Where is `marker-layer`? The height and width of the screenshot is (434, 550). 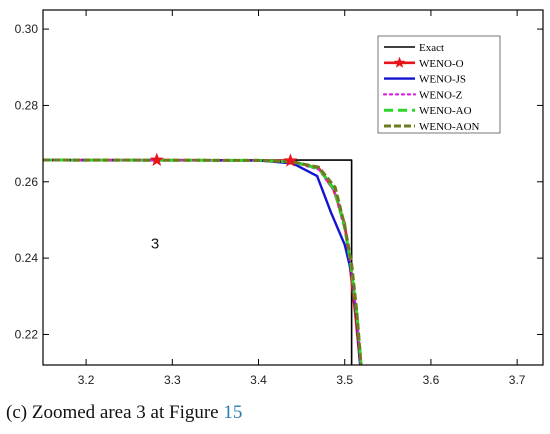
marker-layer is located at coordinates (223, 159).